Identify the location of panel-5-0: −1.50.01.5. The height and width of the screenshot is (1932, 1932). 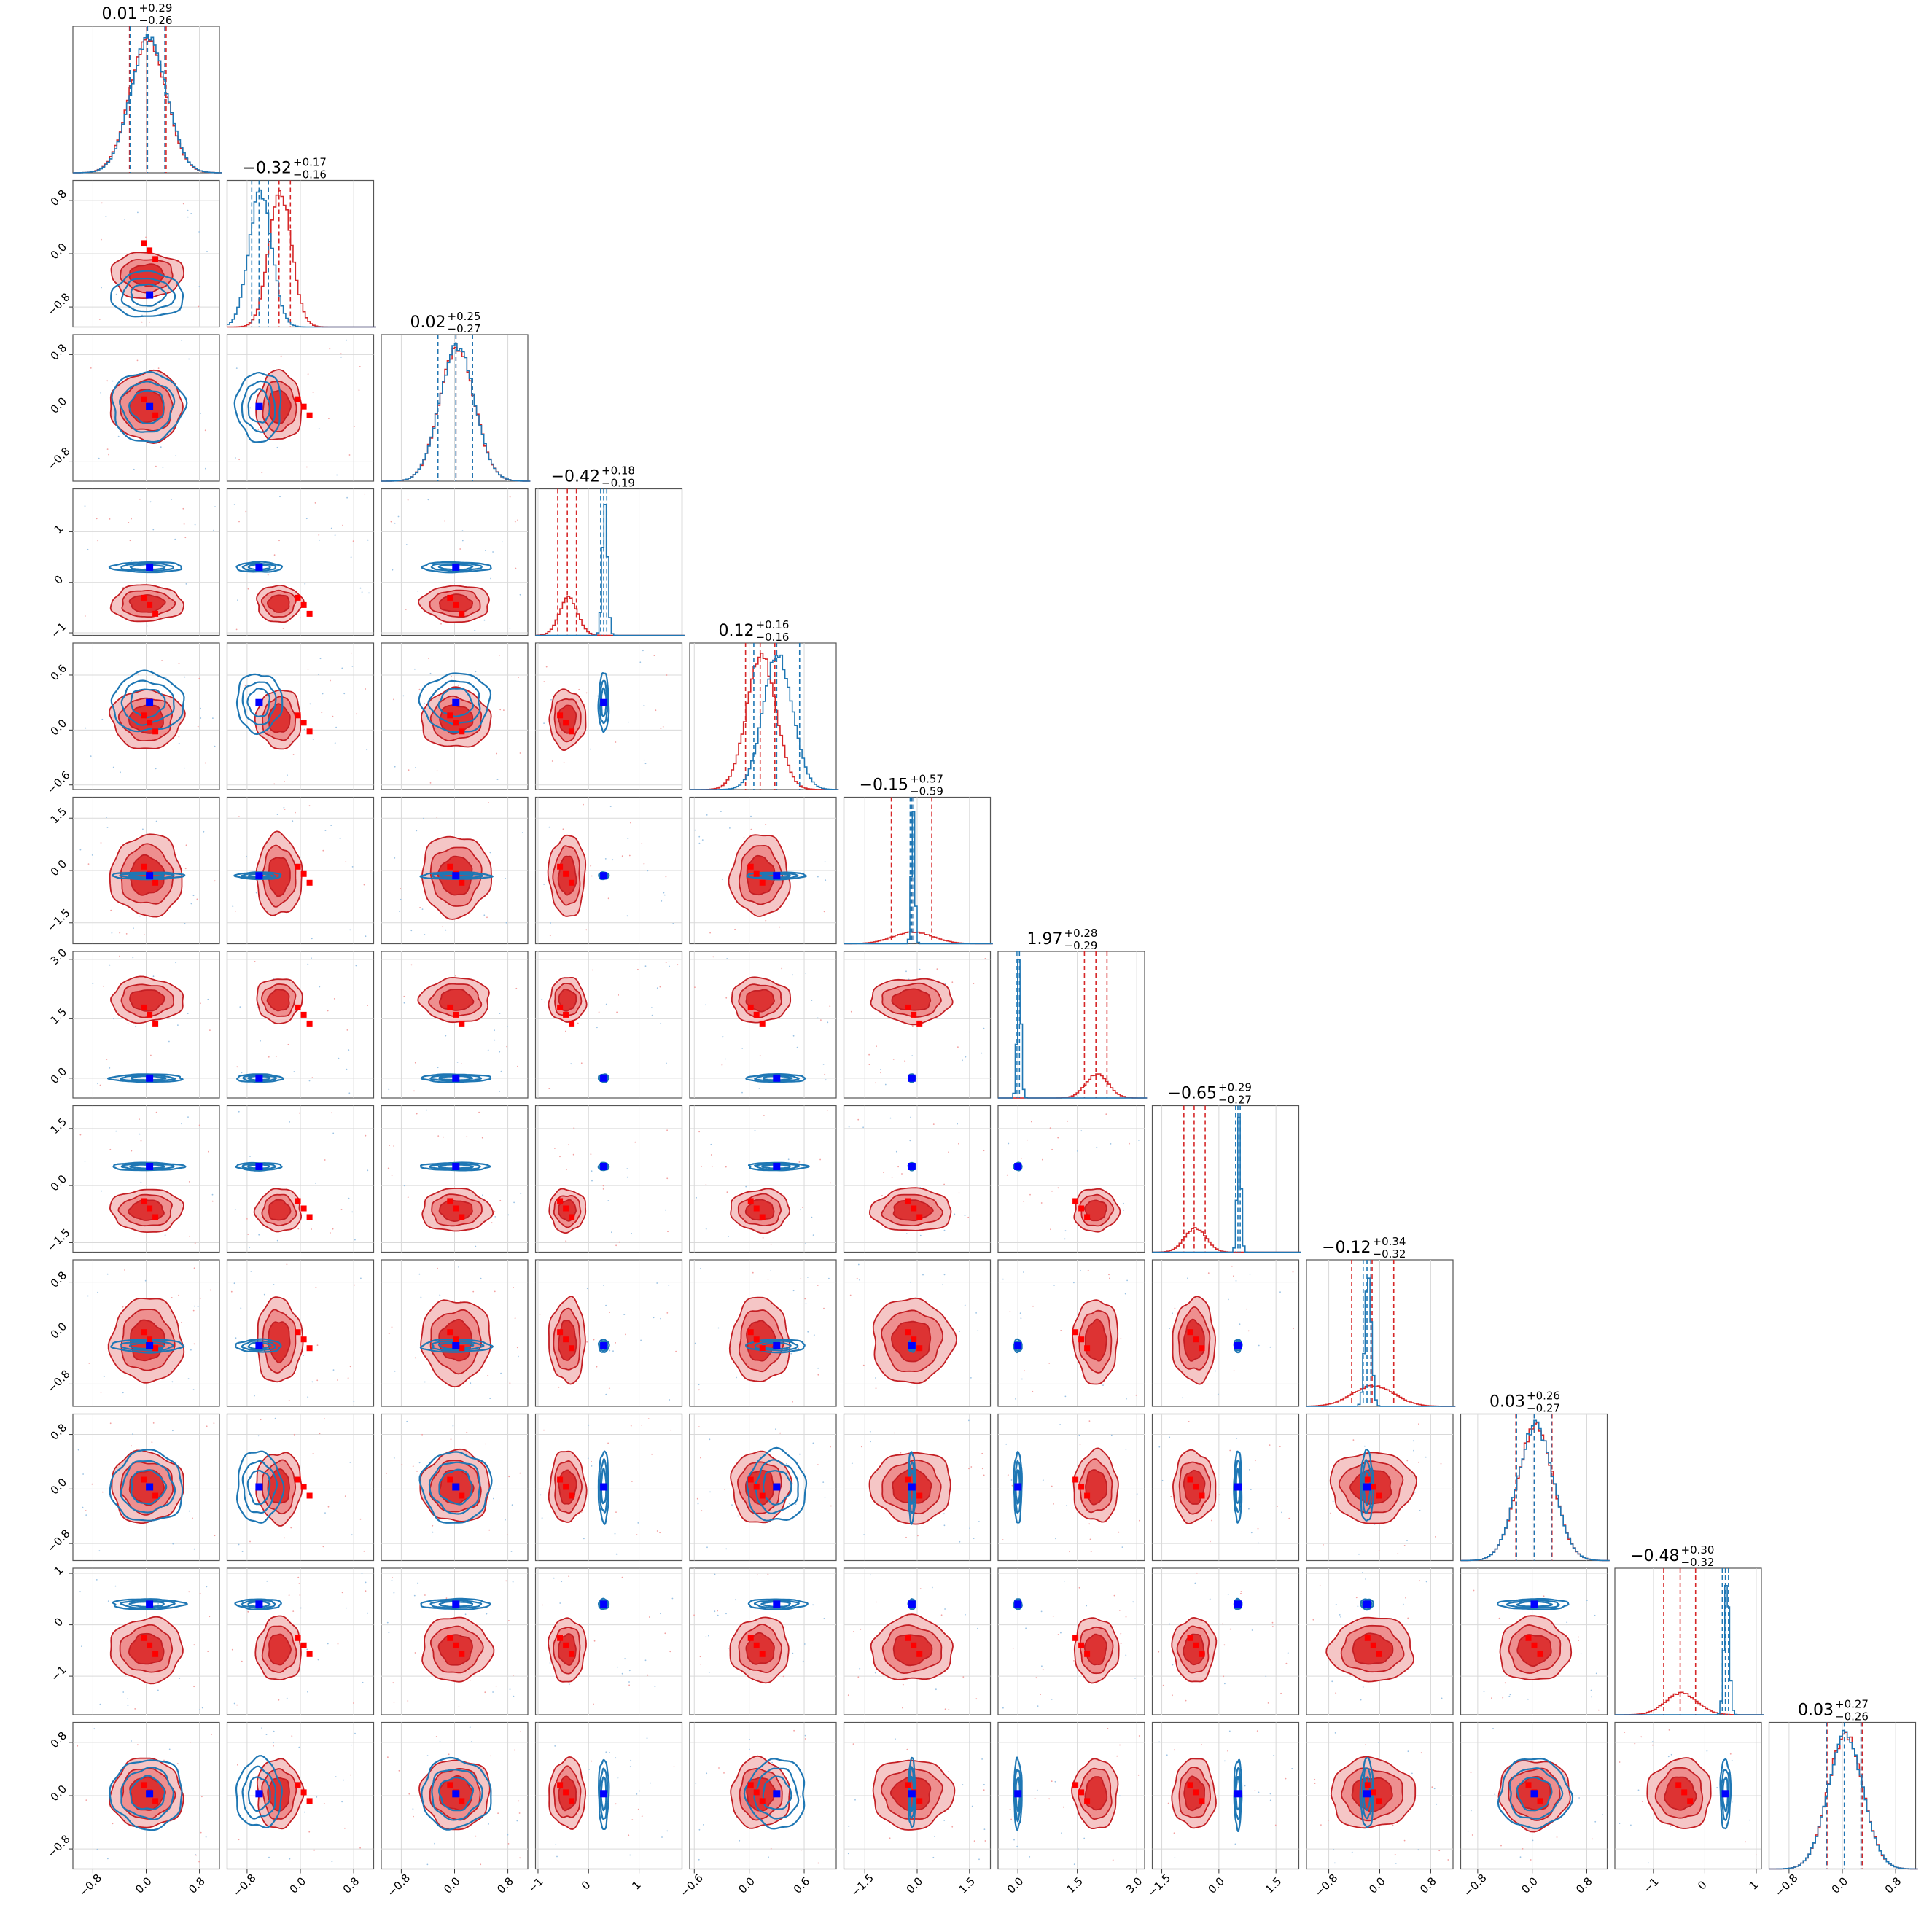
(132, 870).